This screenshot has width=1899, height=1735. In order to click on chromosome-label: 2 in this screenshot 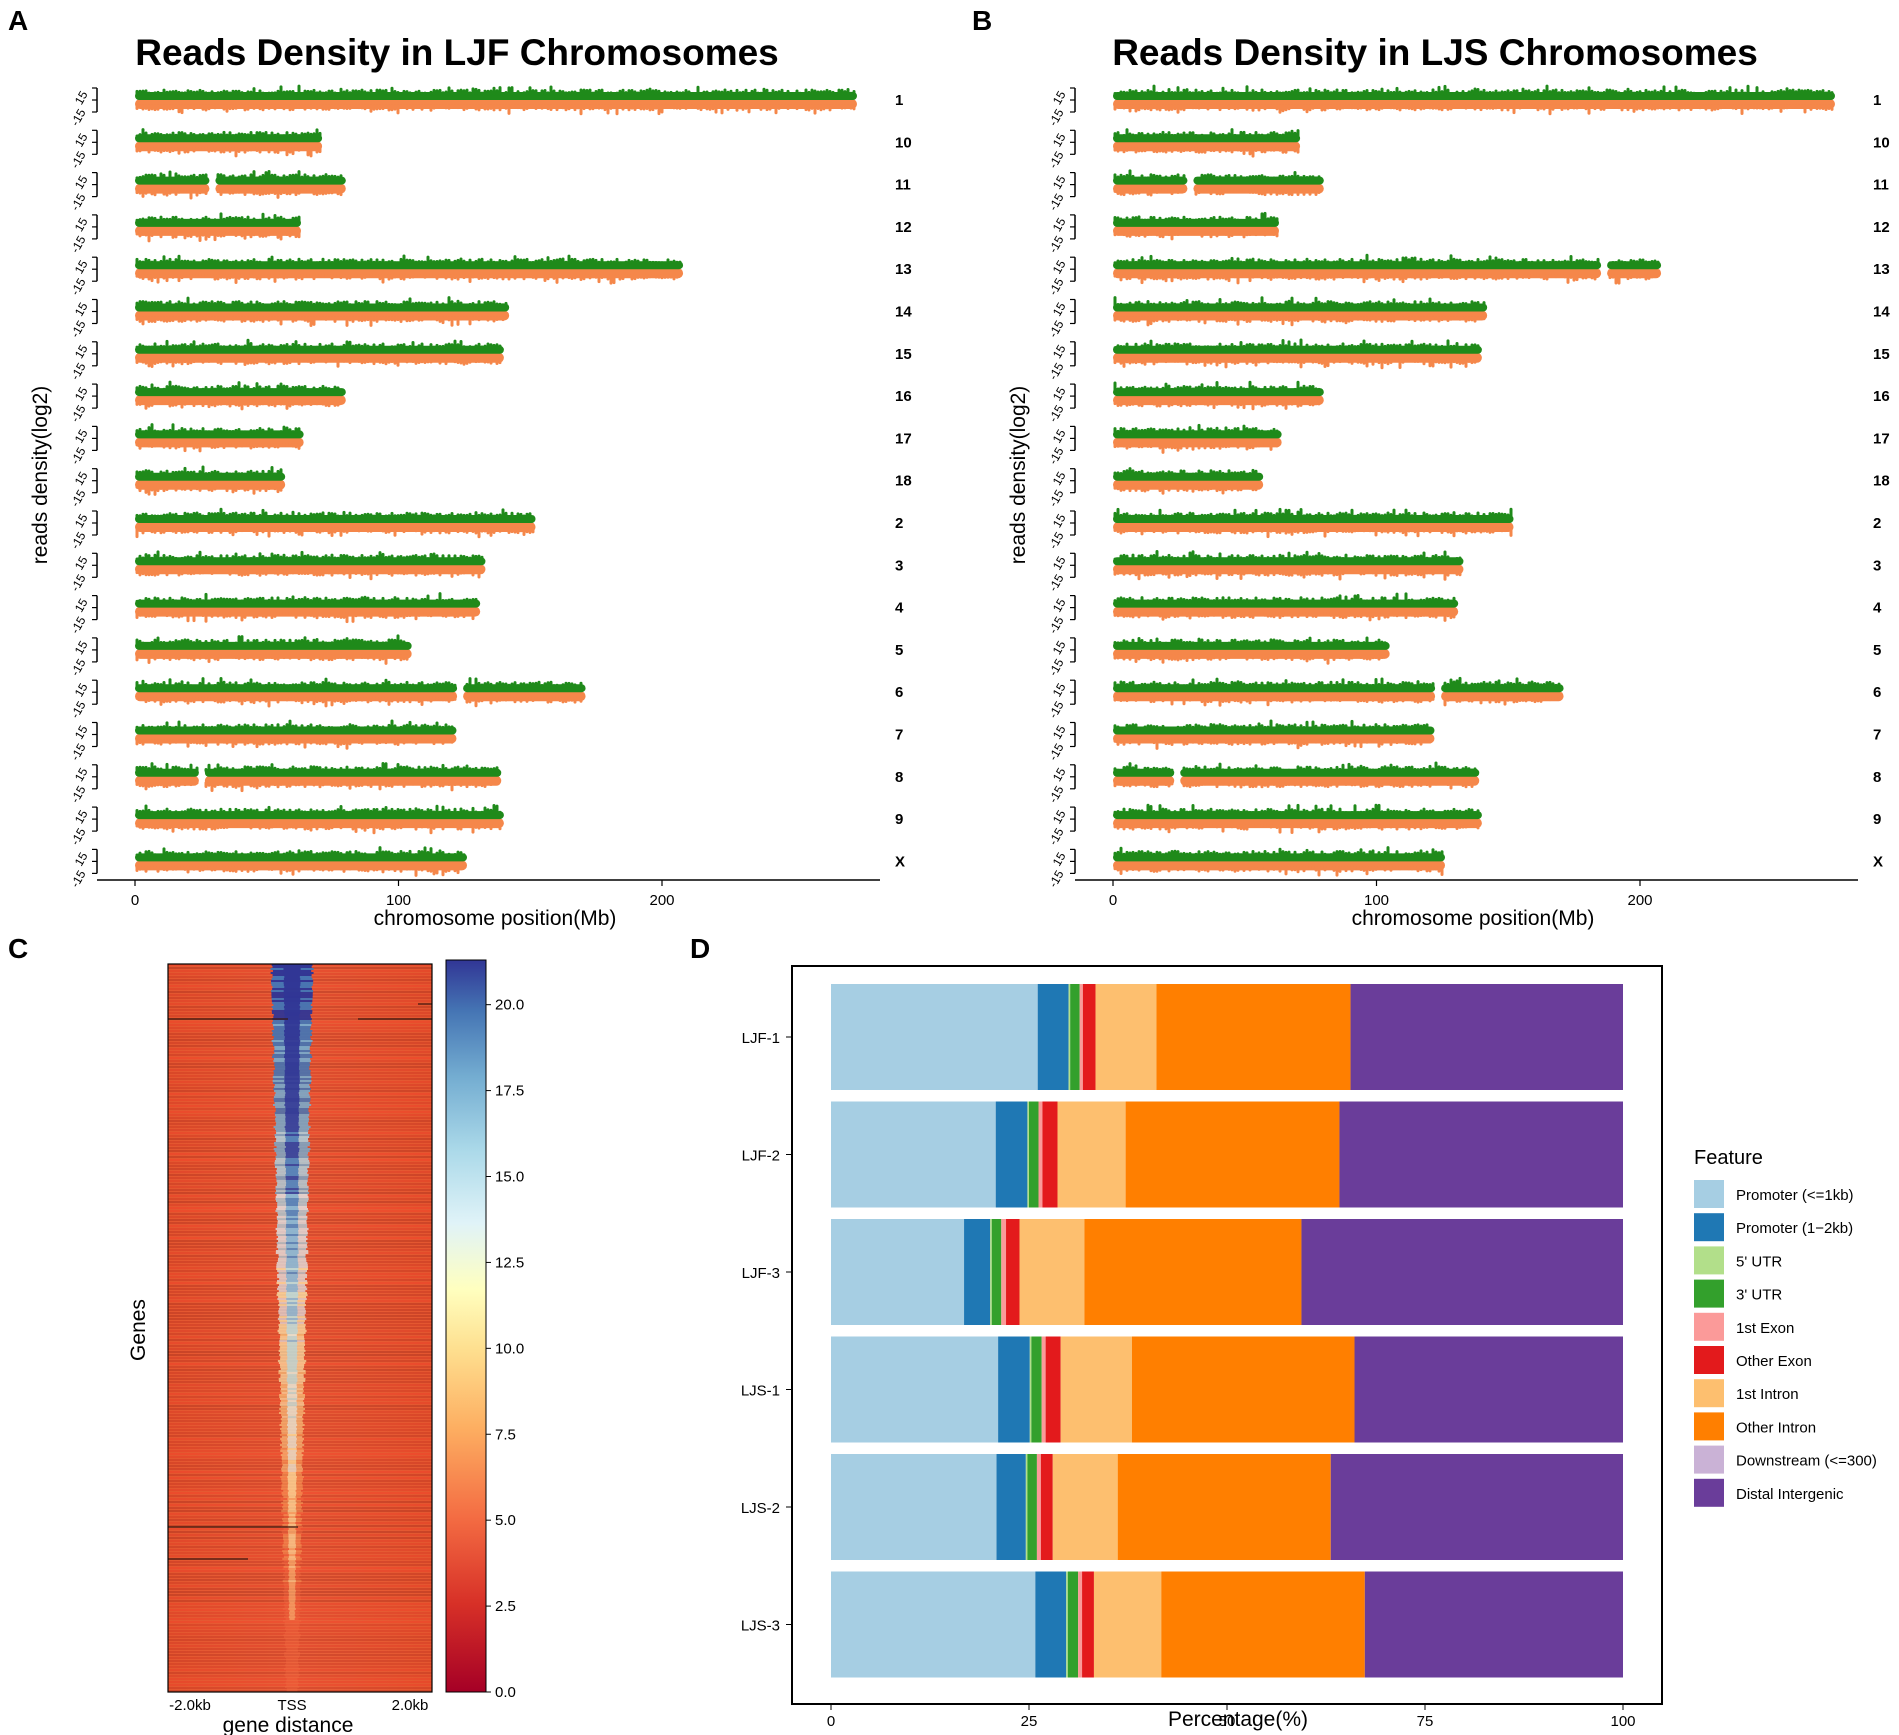, I will do `click(1877, 523)`.